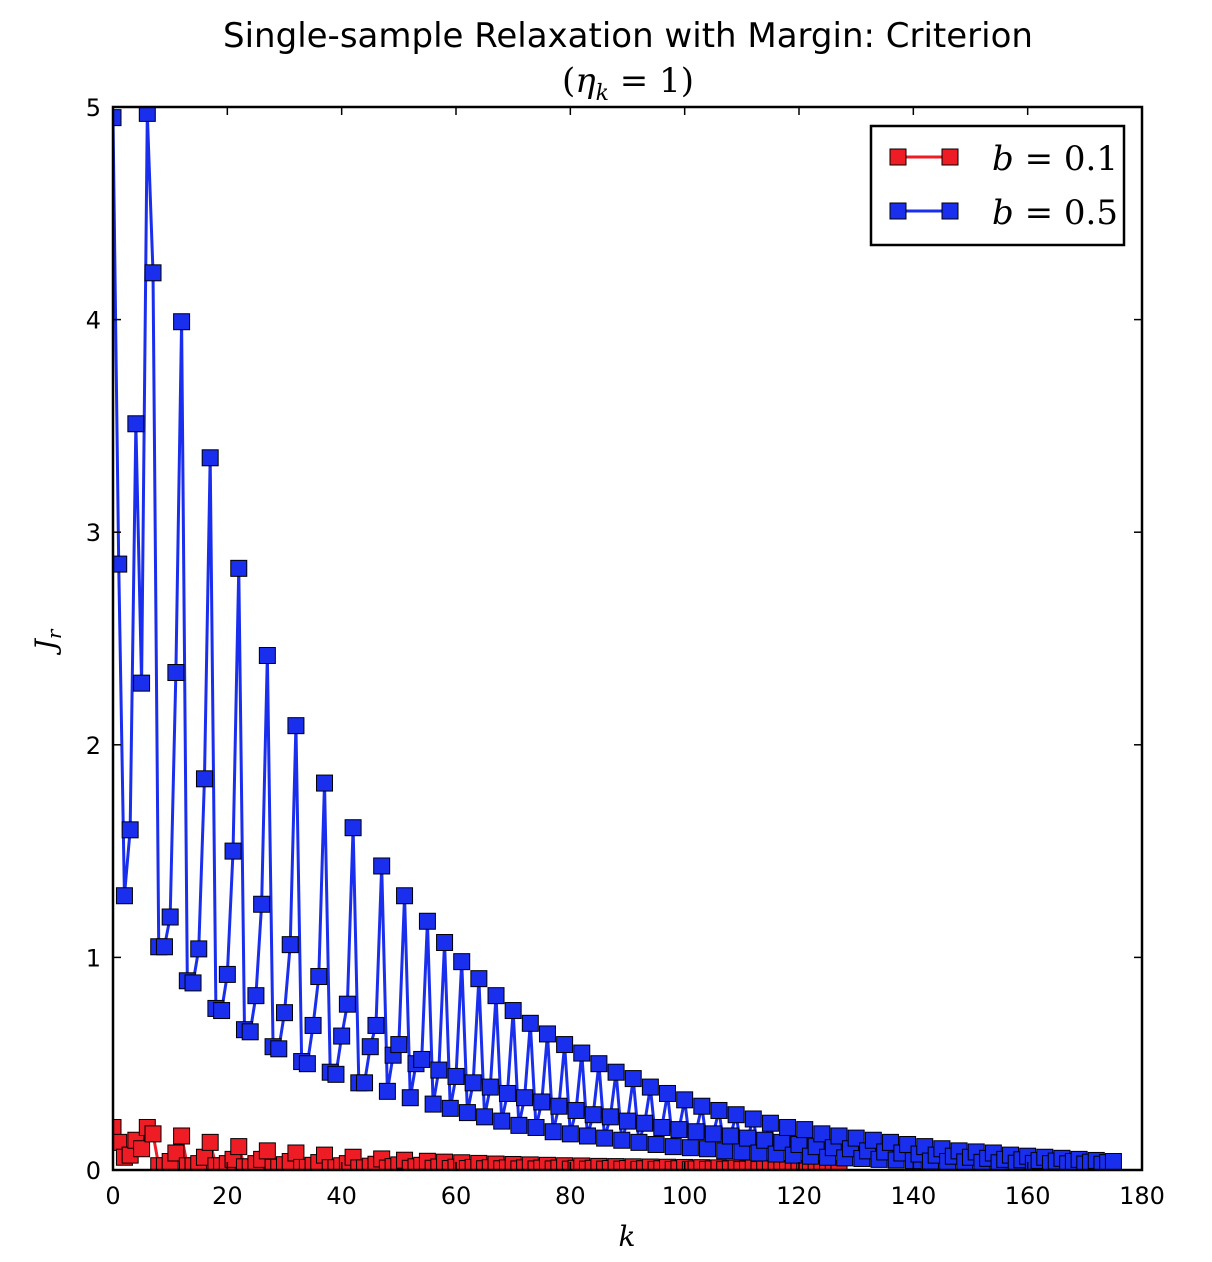 This screenshot has width=1212, height=1262. What do you see at coordinates (799, 1196) in the screenshot?
I see `x-tick-label: 120` at bounding box center [799, 1196].